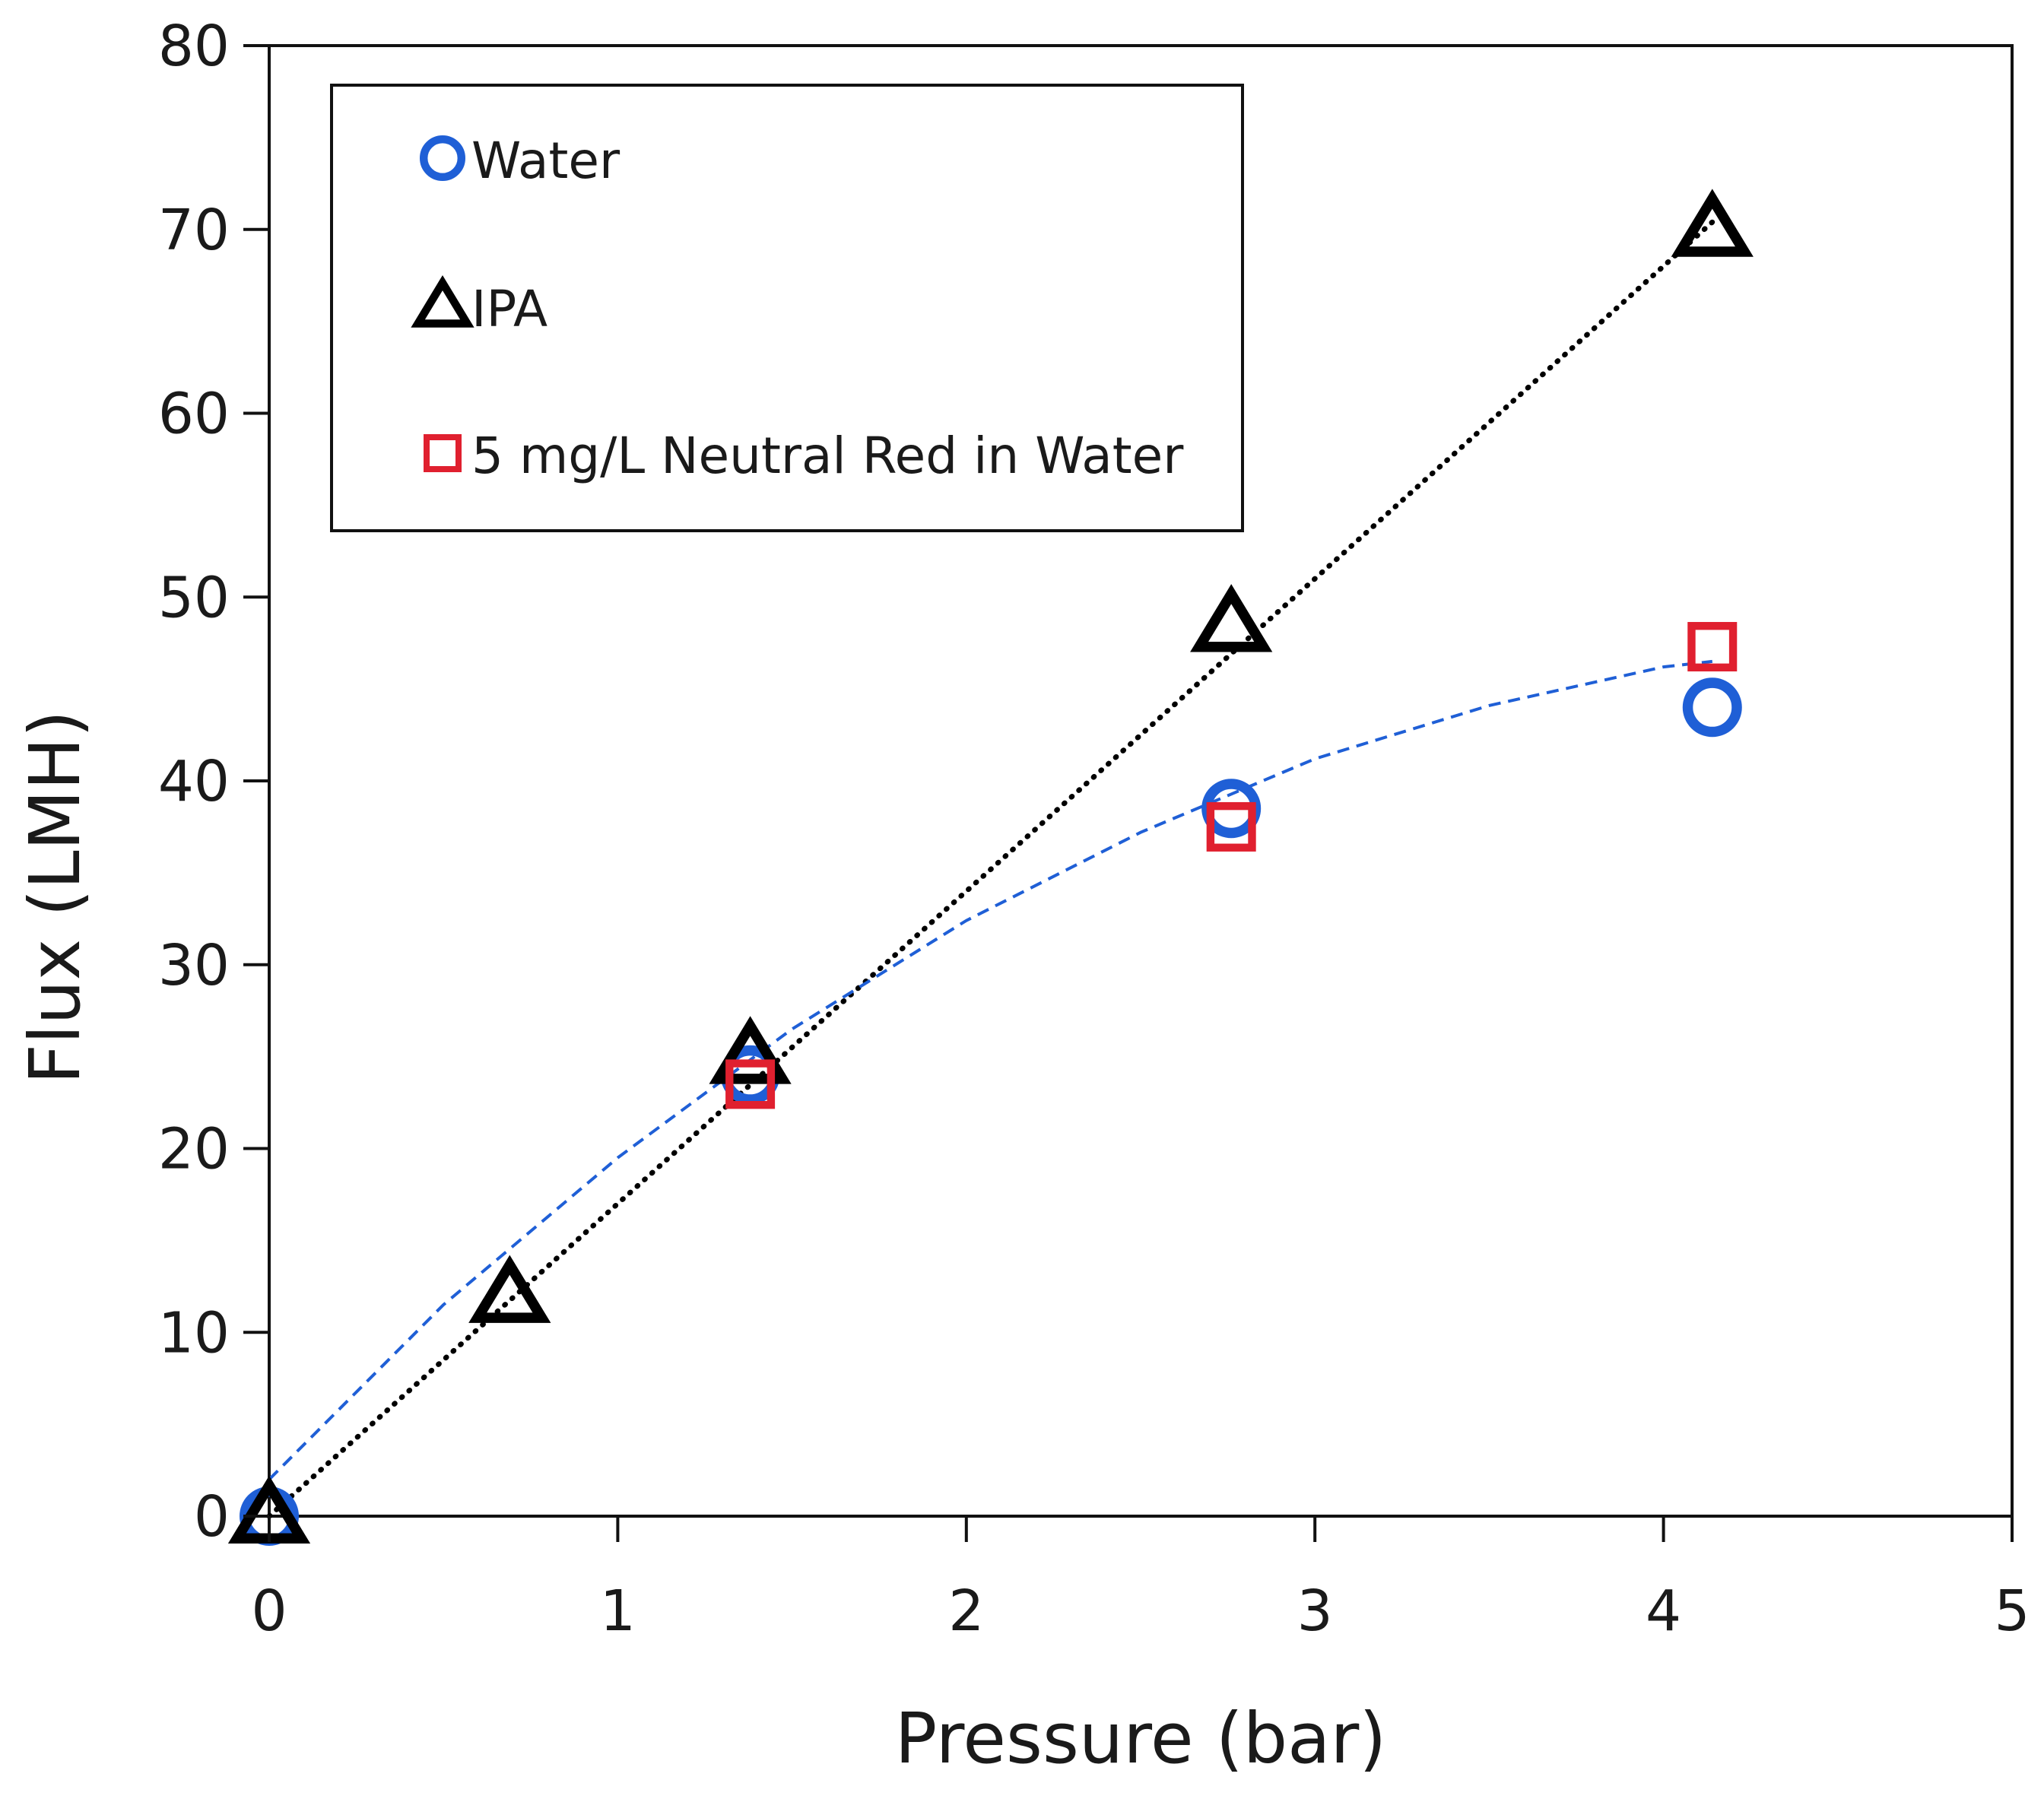  I want to click on y-tick-label: 40, so click(194, 781).